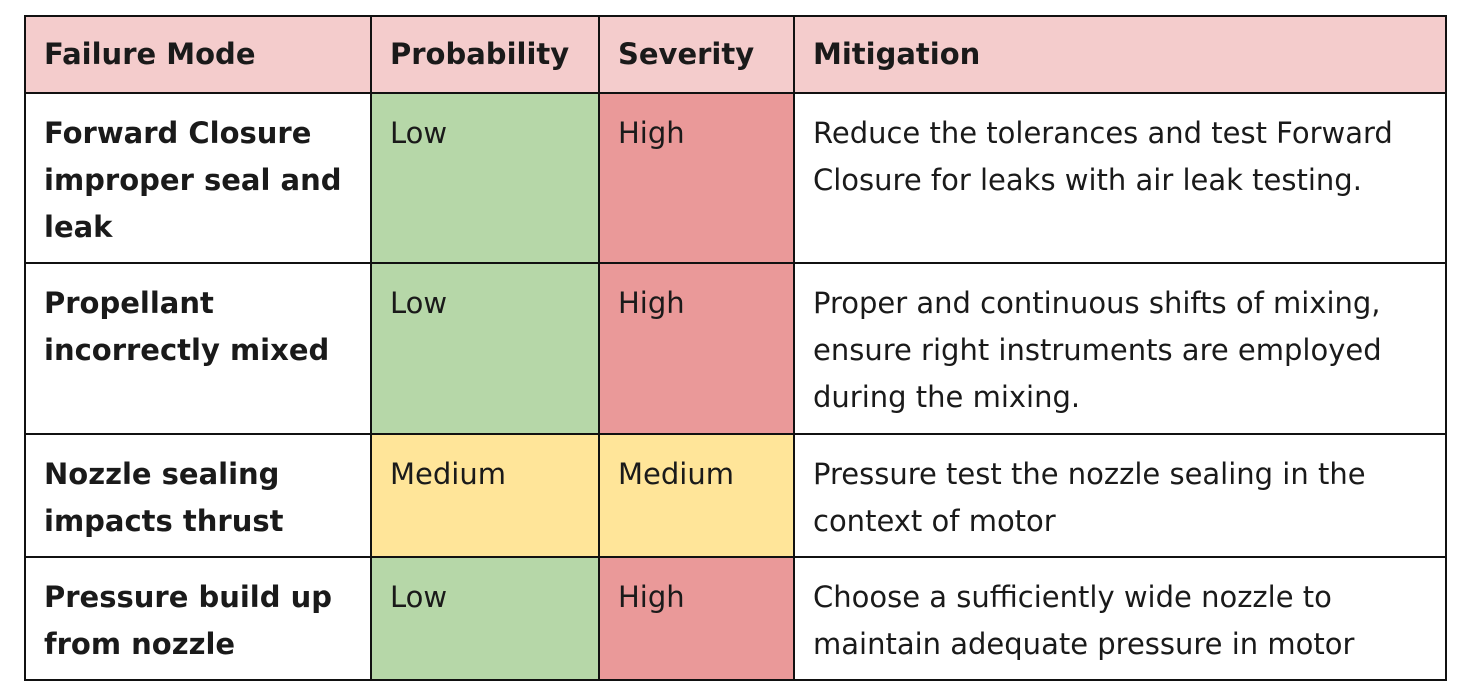 The width and height of the screenshot is (1465, 688). I want to click on header-probability: Probability, so click(485, 54).